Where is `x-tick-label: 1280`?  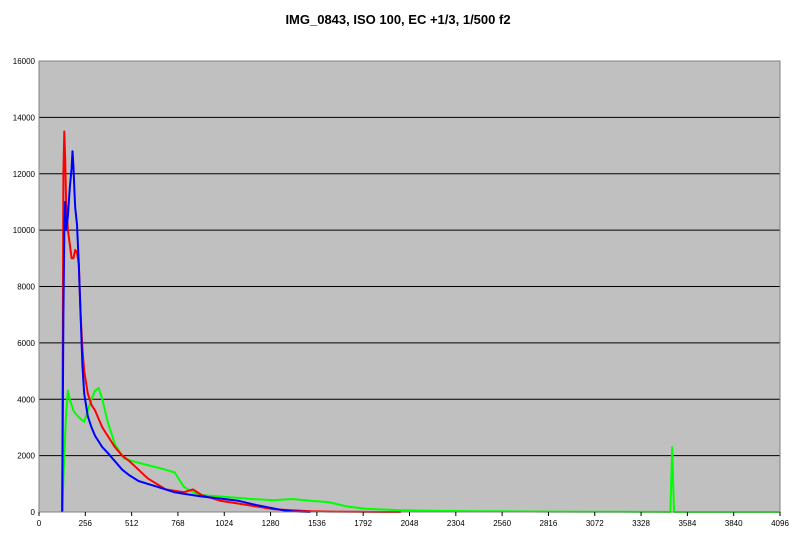 x-tick-label: 1280 is located at coordinates (271, 523).